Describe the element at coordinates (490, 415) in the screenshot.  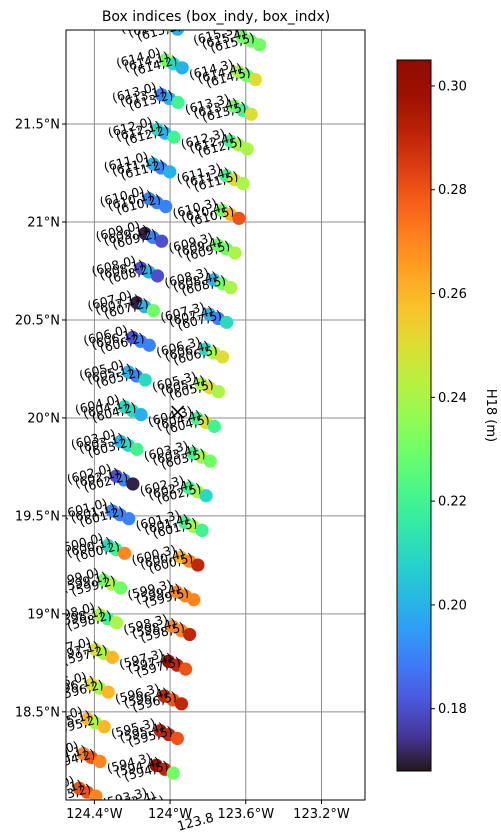
I see `colorbar-label: H18 (m)` at that location.